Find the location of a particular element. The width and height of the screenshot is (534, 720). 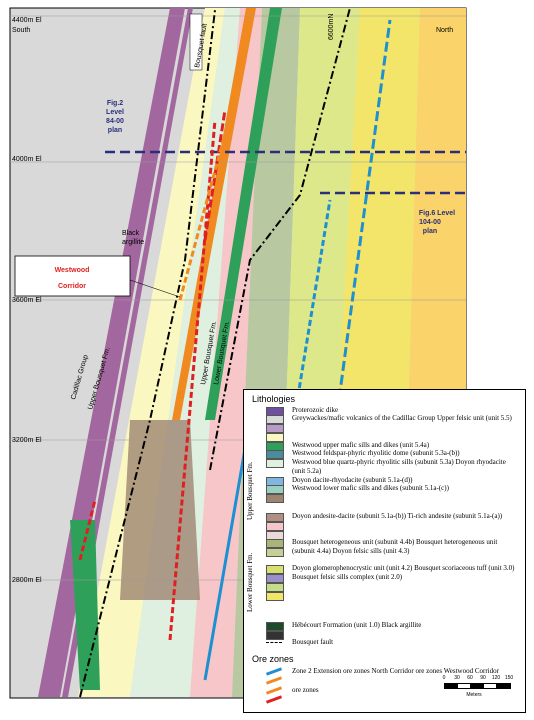

plan-label: Fig.6 Level is located at coordinates (437, 213).